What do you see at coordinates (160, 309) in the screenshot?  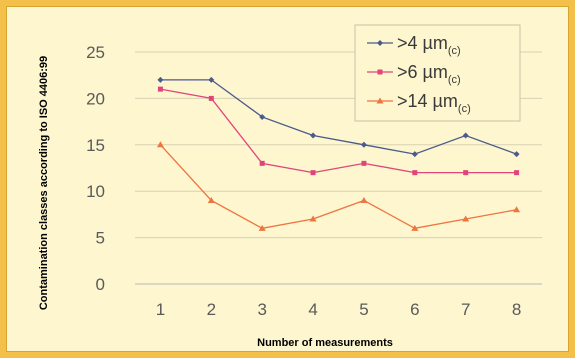 I see `x-tick-label: 1` at bounding box center [160, 309].